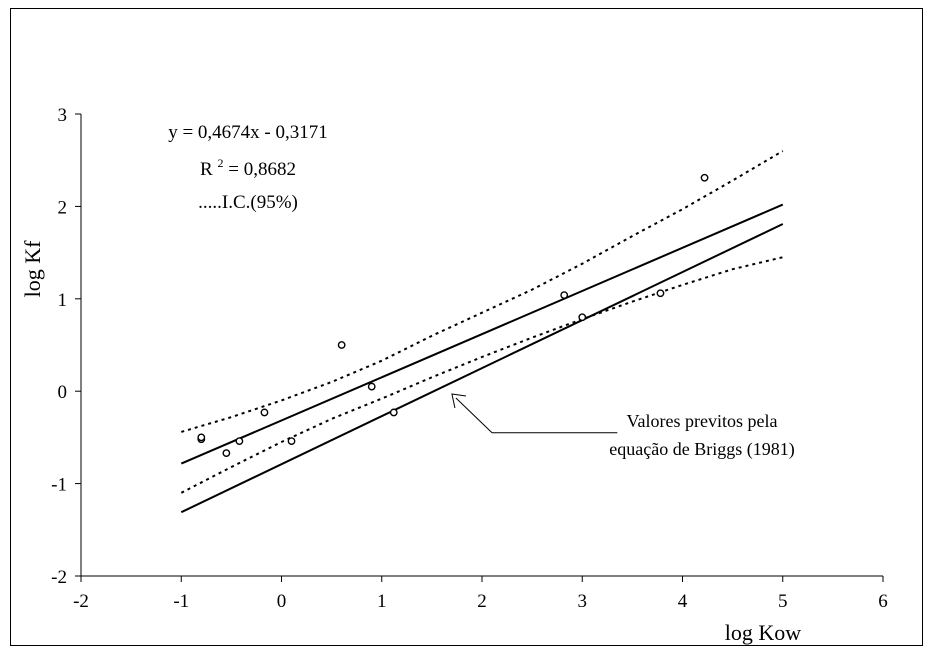  Describe the element at coordinates (701, 449) in the screenshot. I see `callout-line2: equação de Briggs (1981)` at that location.